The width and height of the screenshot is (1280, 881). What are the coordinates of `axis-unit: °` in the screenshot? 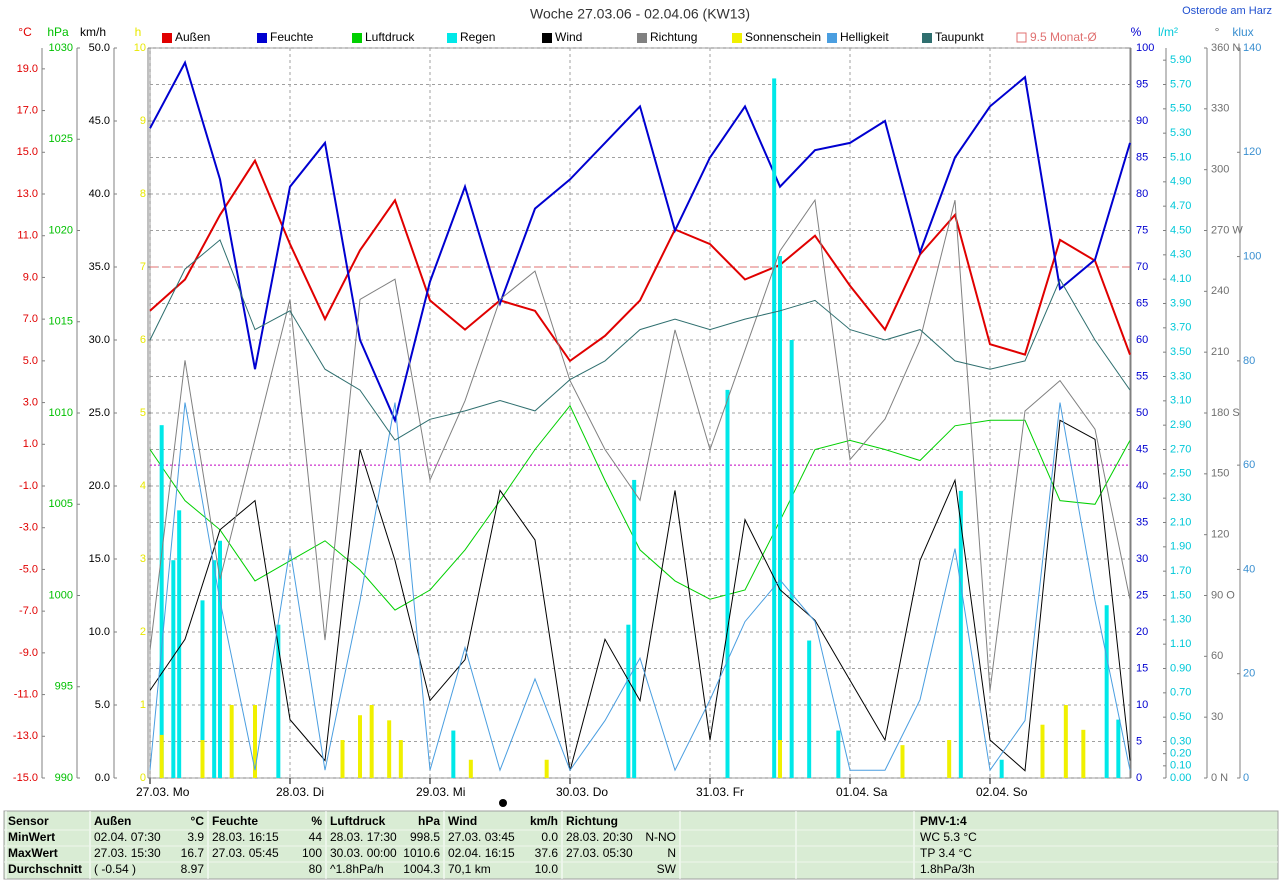 It's located at (1217, 32).